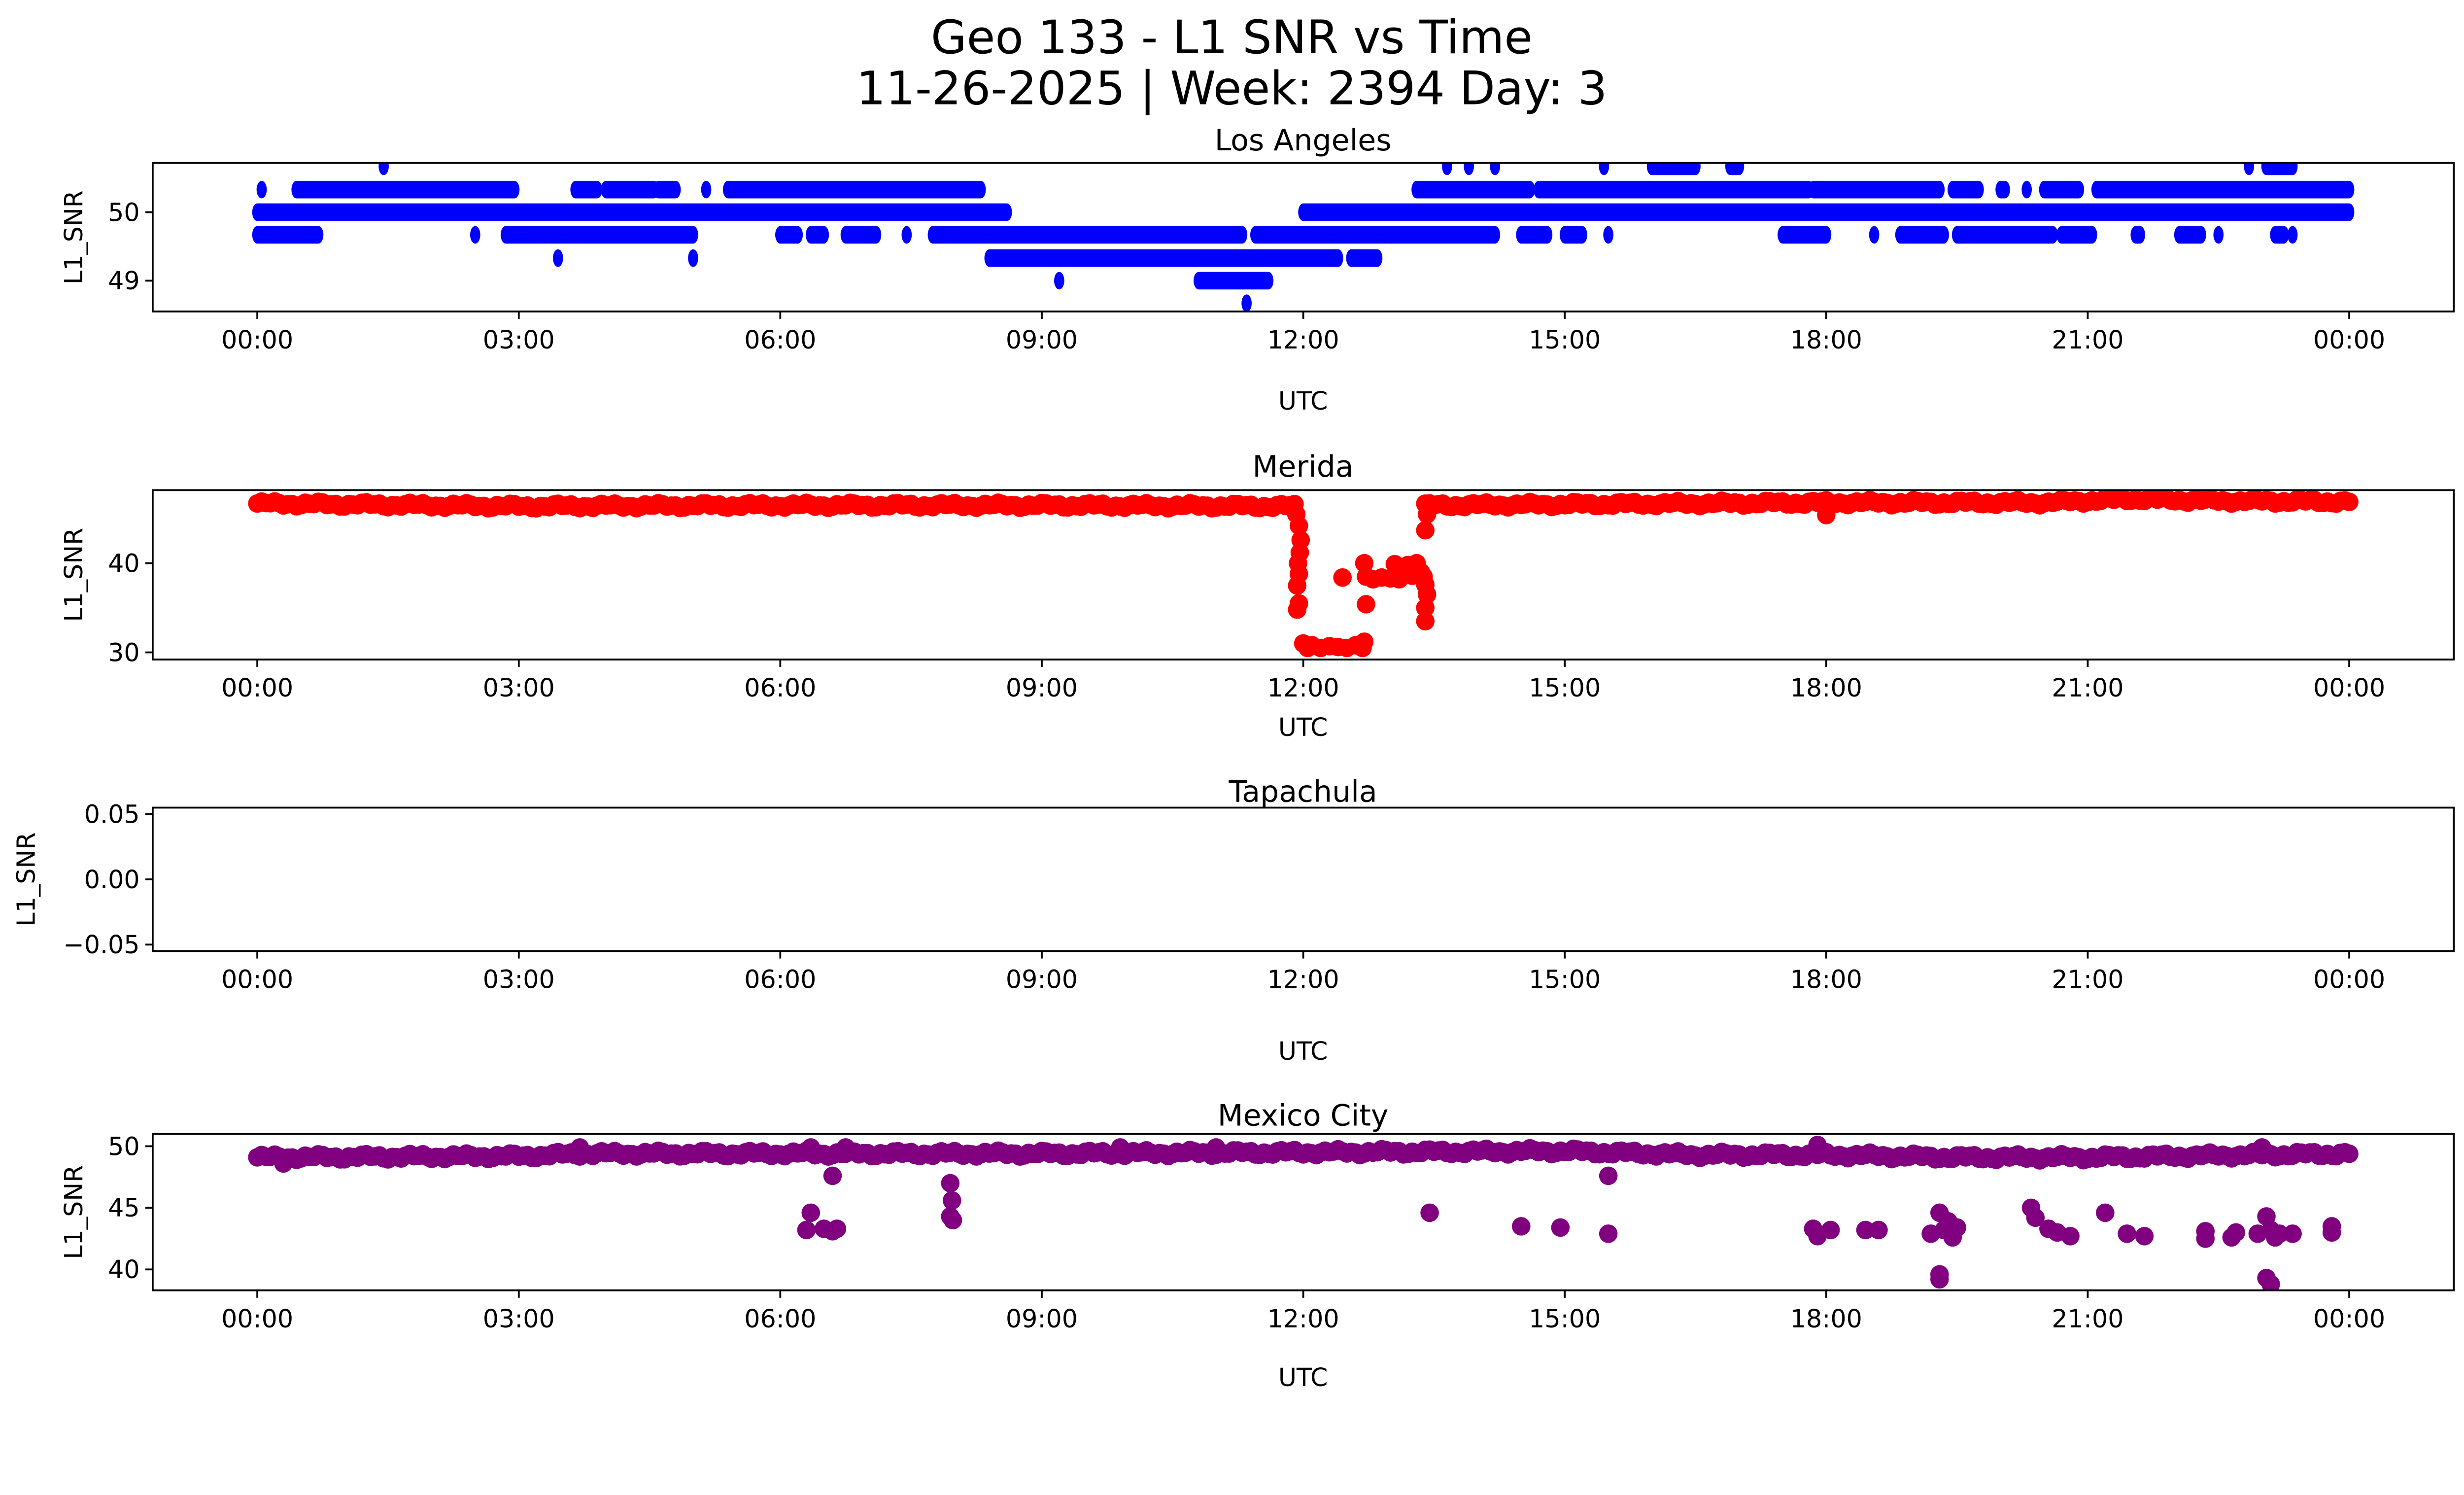 The height and width of the screenshot is (1495, 2464). What do you see at coordinates (1303, 140) in the screenshot?
I see `panel-title: Los Angeles` at bounding box center [1303, 140].